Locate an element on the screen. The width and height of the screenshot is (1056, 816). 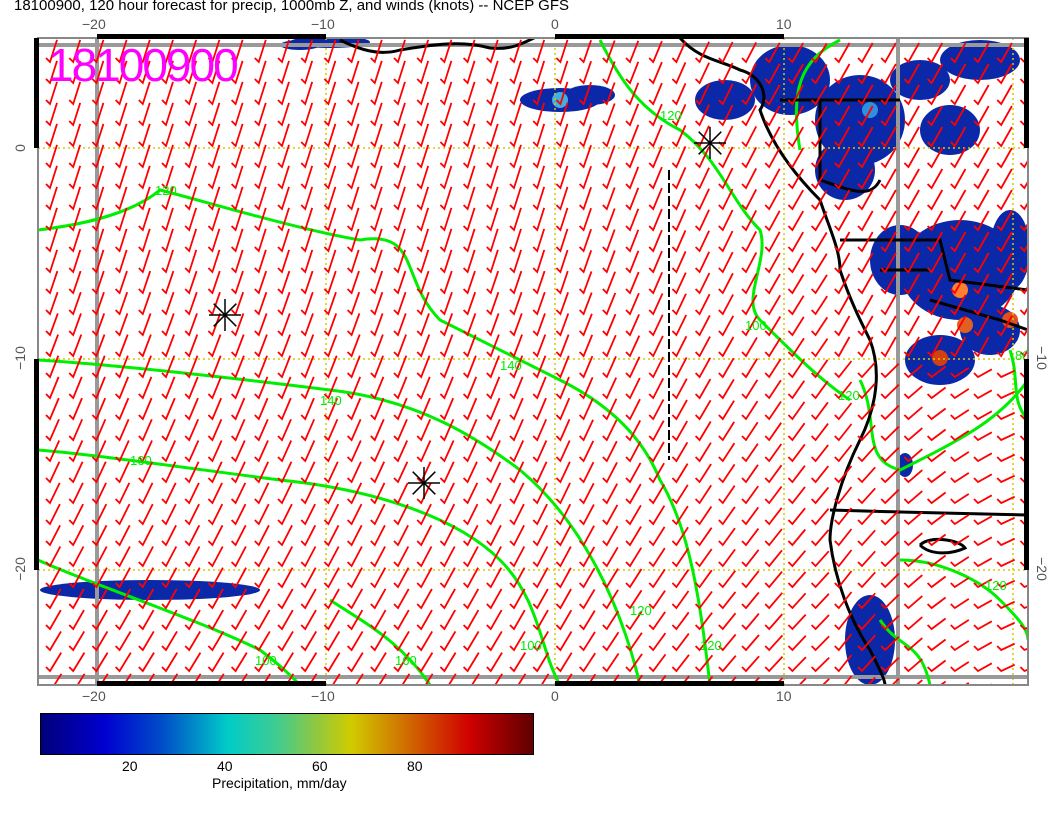
station-star-icon is located at coordinates (424, 483).